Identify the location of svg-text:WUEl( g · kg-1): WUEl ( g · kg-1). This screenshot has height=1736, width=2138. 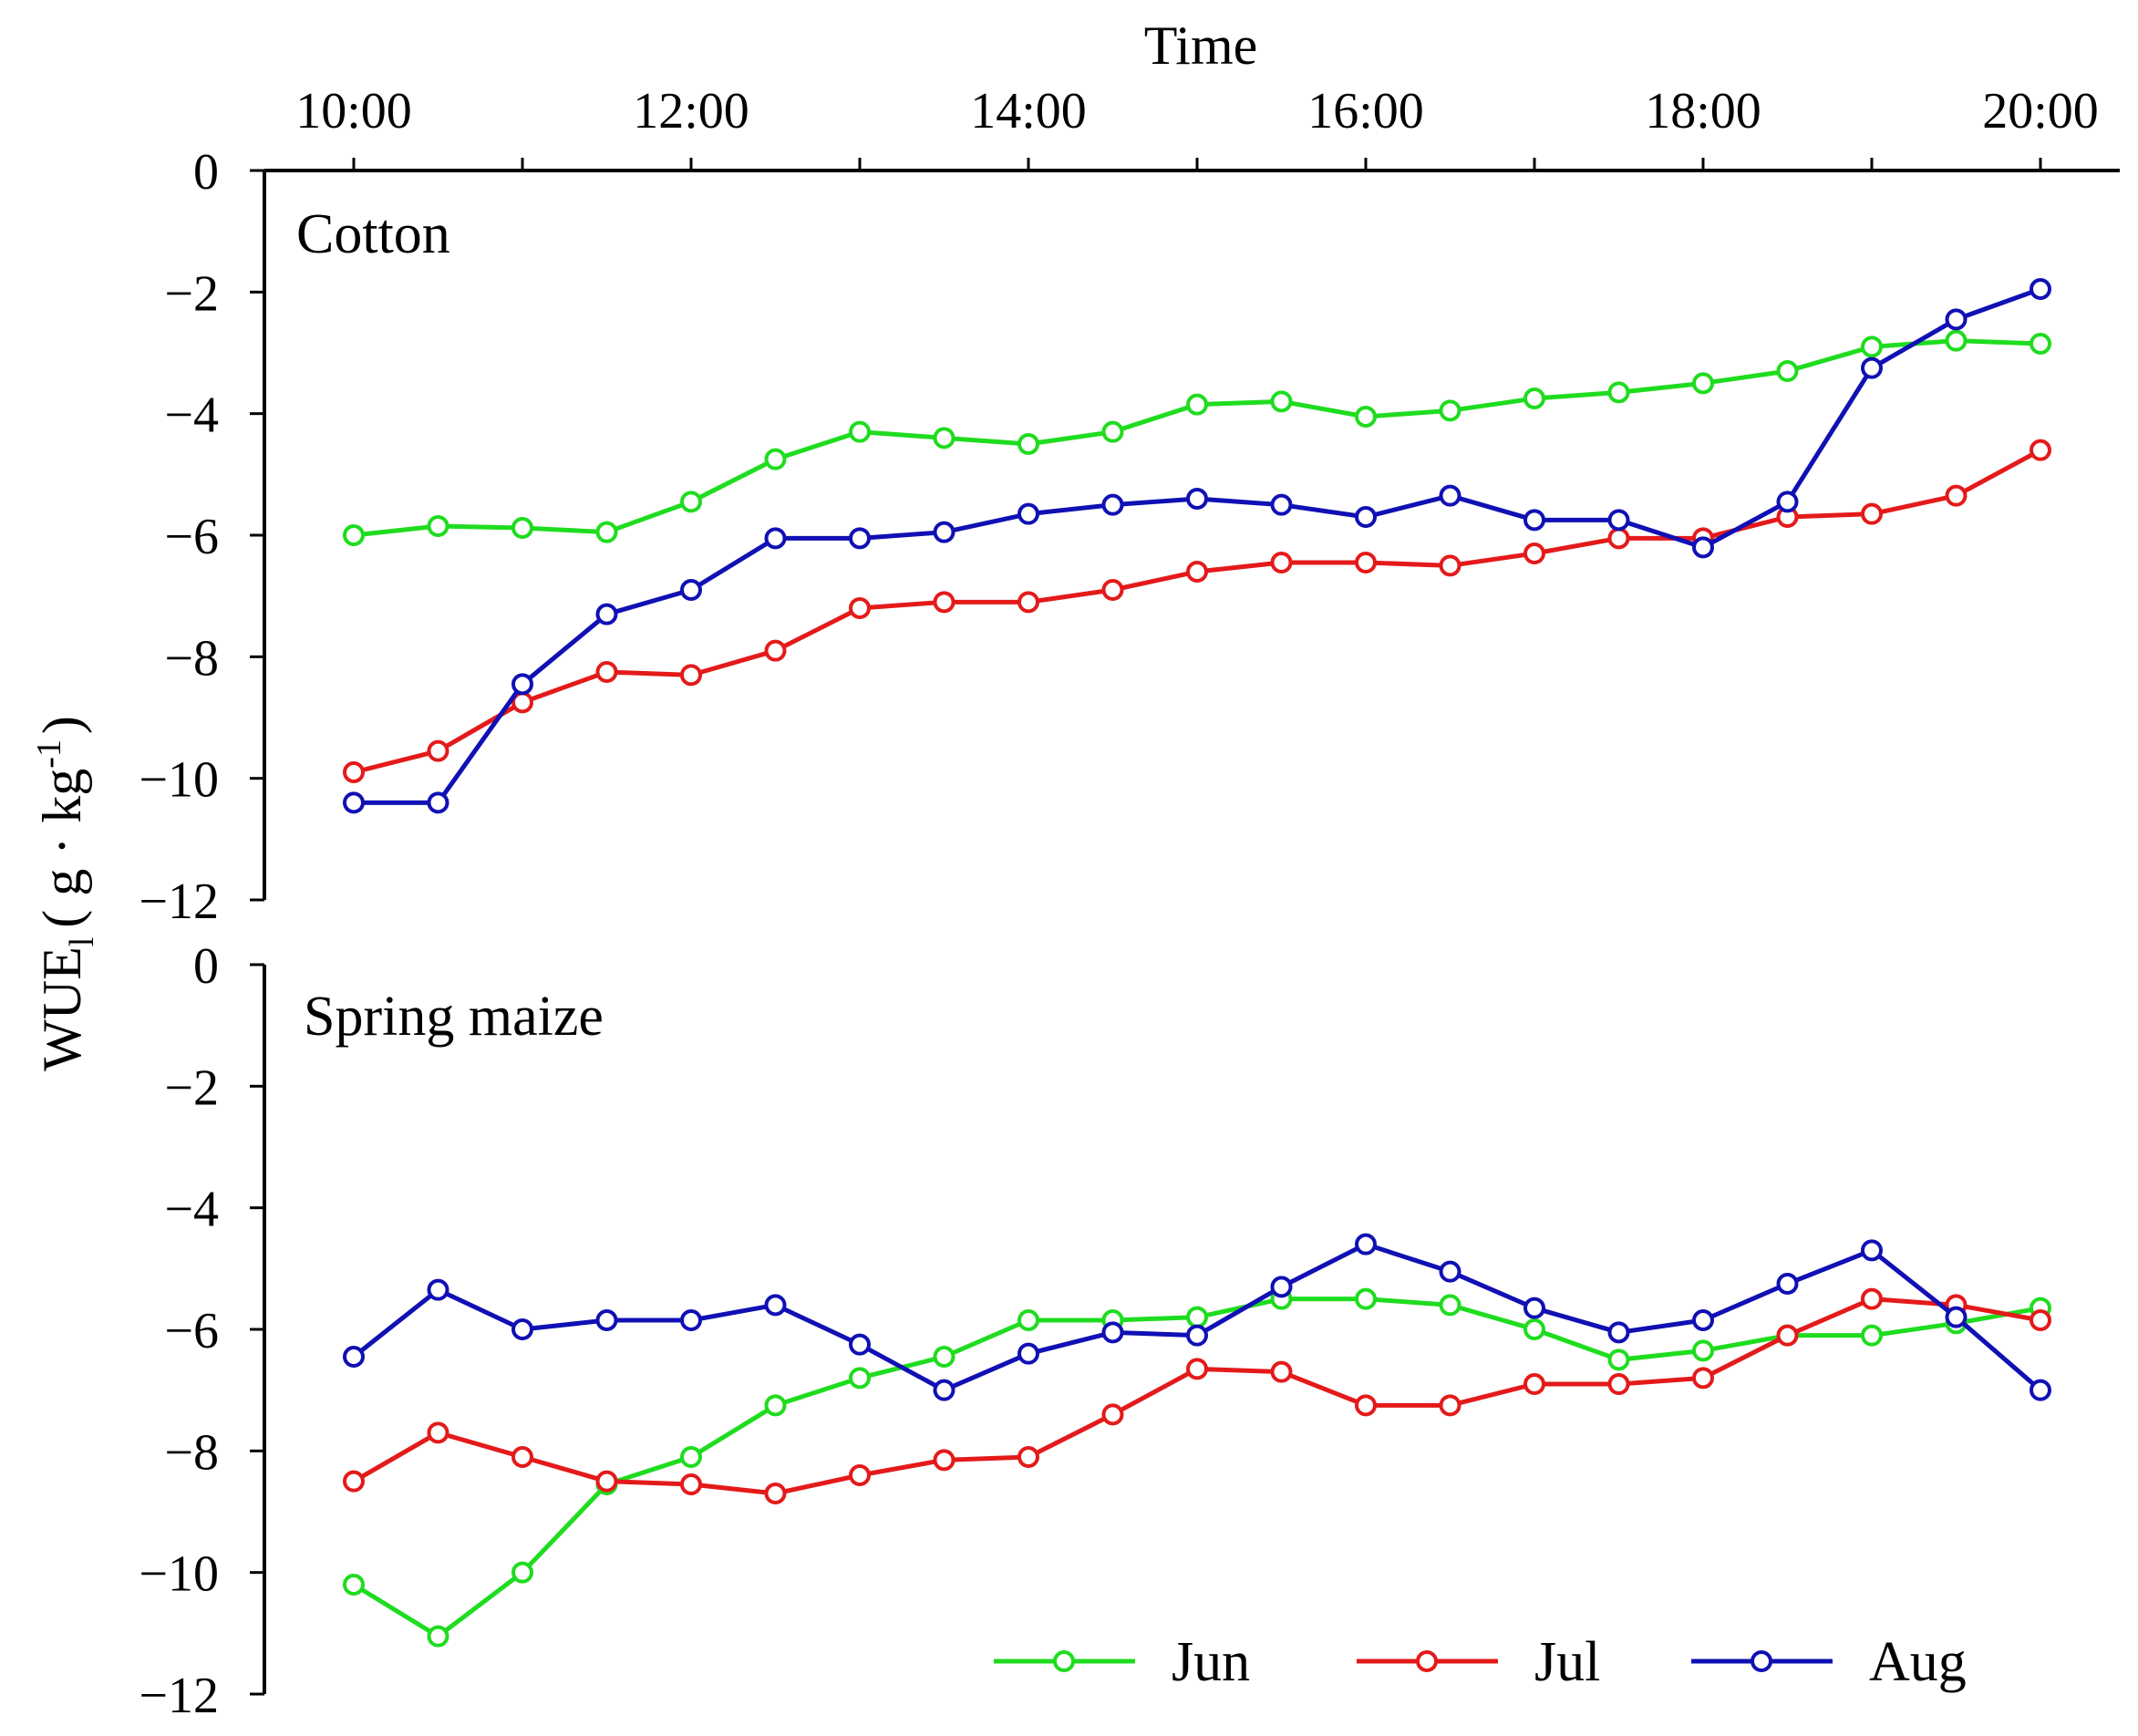
(65, 893).